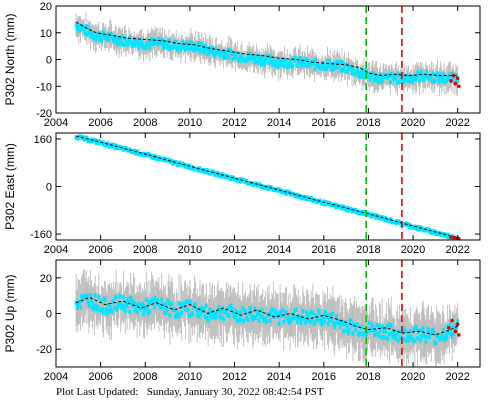 The image size is (488, 404). Describe the element at coordinates (41, 235) in the screenshot. I see `y-tick-label: -160` at that location.